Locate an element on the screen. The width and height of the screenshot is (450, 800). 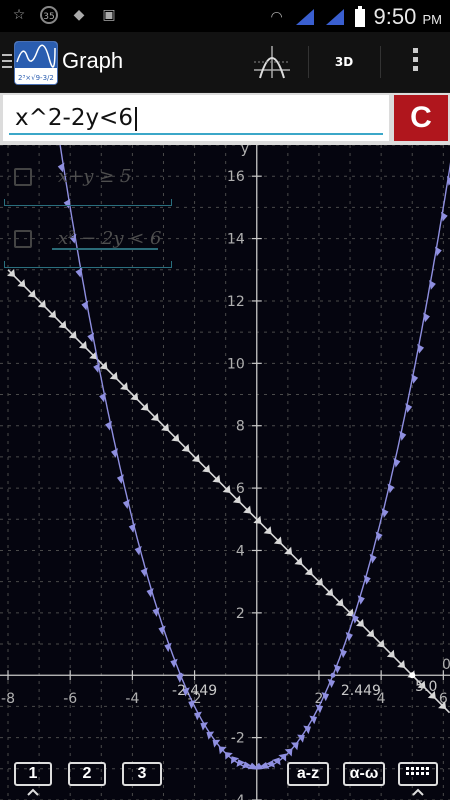
intercept-label: 5.0 is located at coordinates (426, 687).